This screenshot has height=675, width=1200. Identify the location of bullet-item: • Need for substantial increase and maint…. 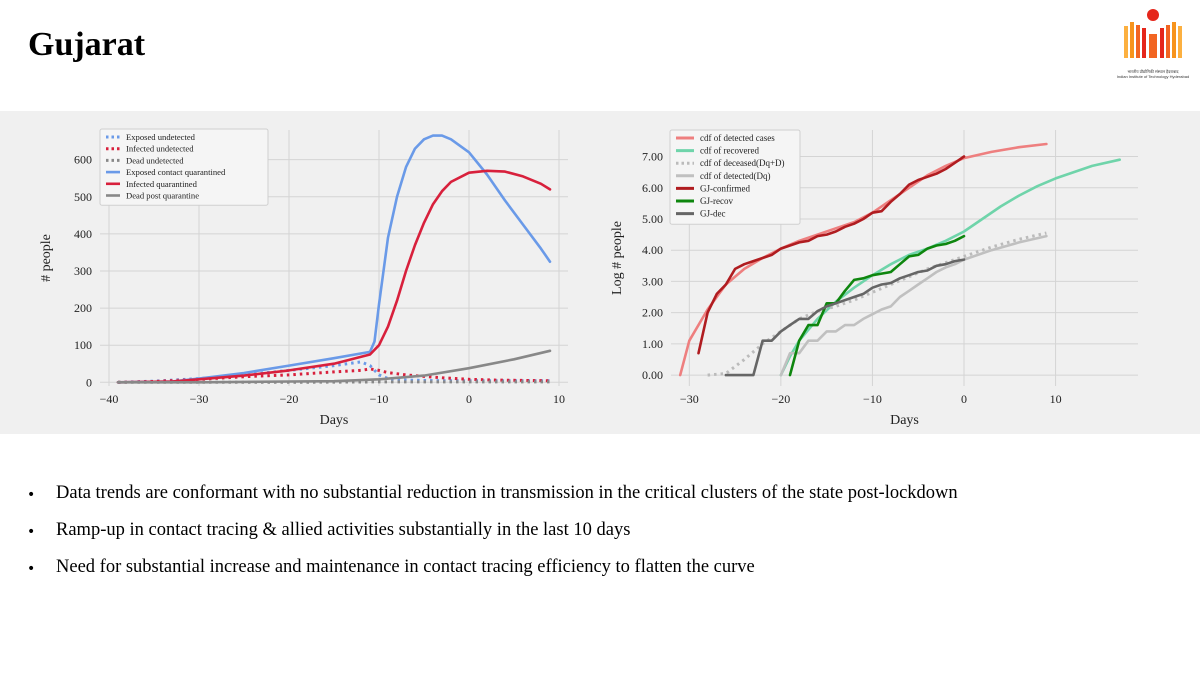
(607, 567).